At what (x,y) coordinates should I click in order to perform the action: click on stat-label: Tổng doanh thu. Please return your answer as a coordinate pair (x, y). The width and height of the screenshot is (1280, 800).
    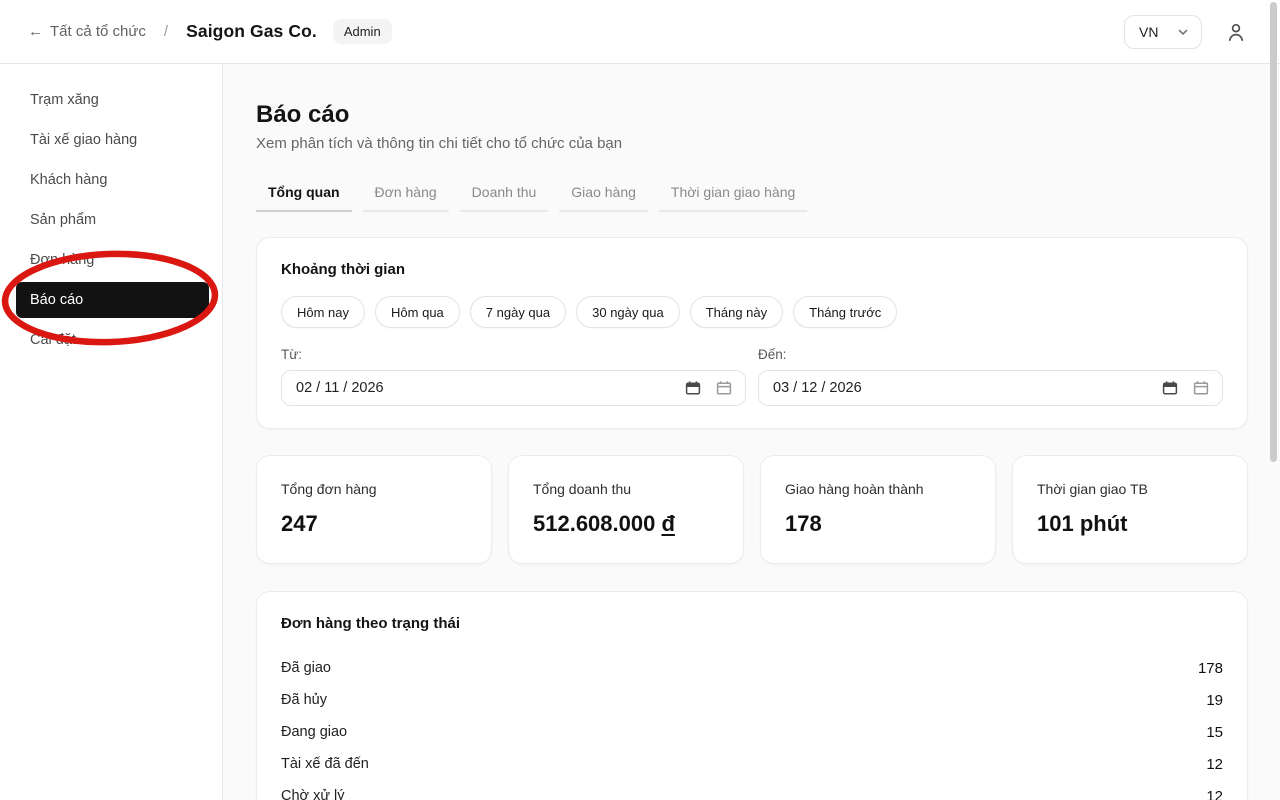
    Looking at the image, I should click on (582, 489).